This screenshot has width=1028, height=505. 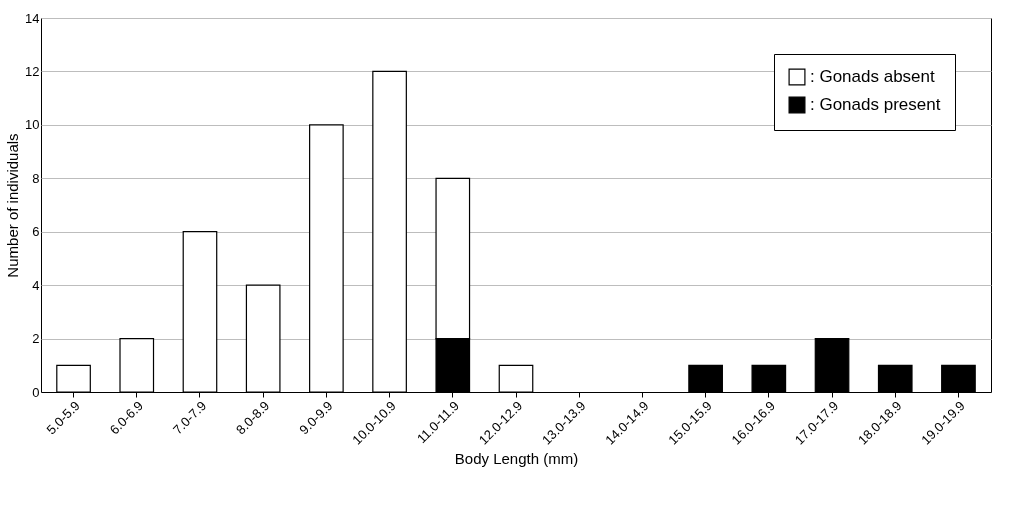 What do you see at coordinates (32, 125) in the screenshot?
I see `y-tick-label: 10` at bounding box center [32, 125].